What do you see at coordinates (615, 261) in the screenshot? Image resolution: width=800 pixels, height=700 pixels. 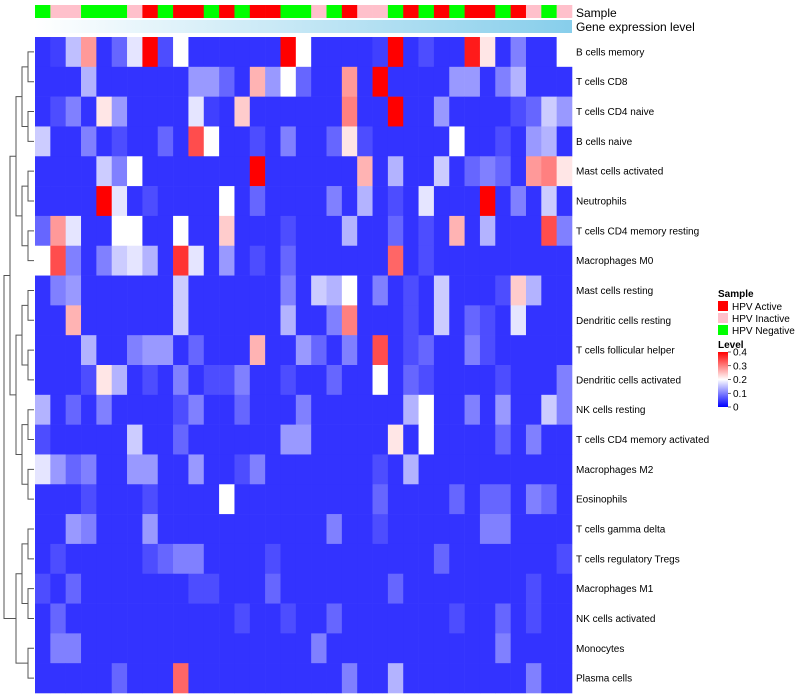 I see `row-label: Macrophages M0` at bounding box center [615, 261].